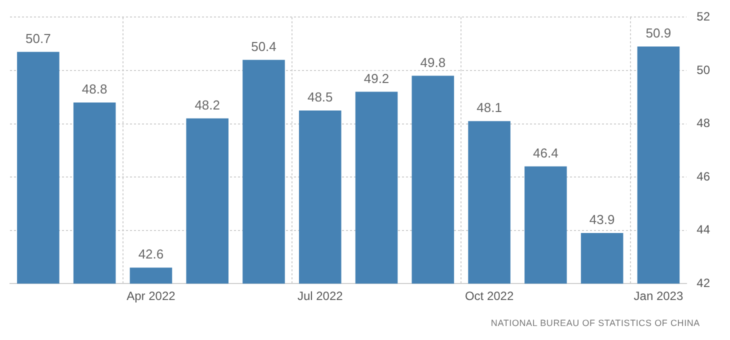 The width and height of the screenshot is (730, 340). Describe the element at coordinates (320, 97) in the screenshot. I see `data-label: 48.5` at that location.